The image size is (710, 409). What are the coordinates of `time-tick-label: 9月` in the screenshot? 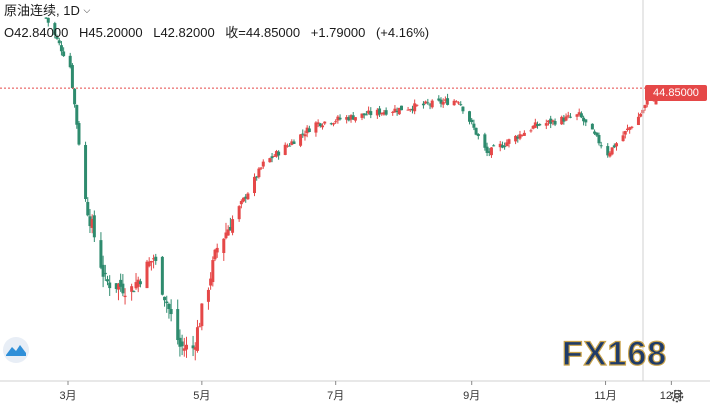 It's located at (471, 396).